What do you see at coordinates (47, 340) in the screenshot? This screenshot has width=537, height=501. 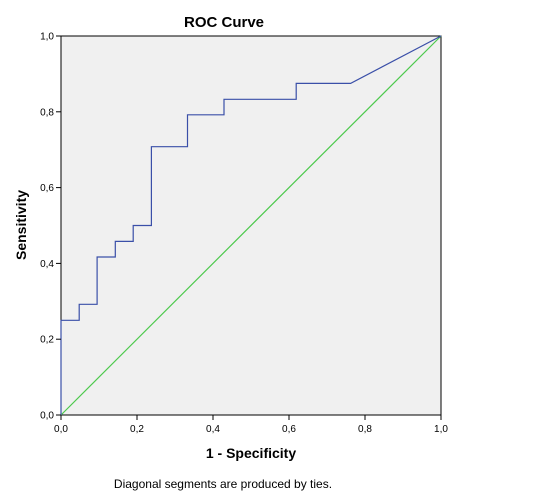 I see `y-tick-label: 0,2` at bounding box center [47, 340].